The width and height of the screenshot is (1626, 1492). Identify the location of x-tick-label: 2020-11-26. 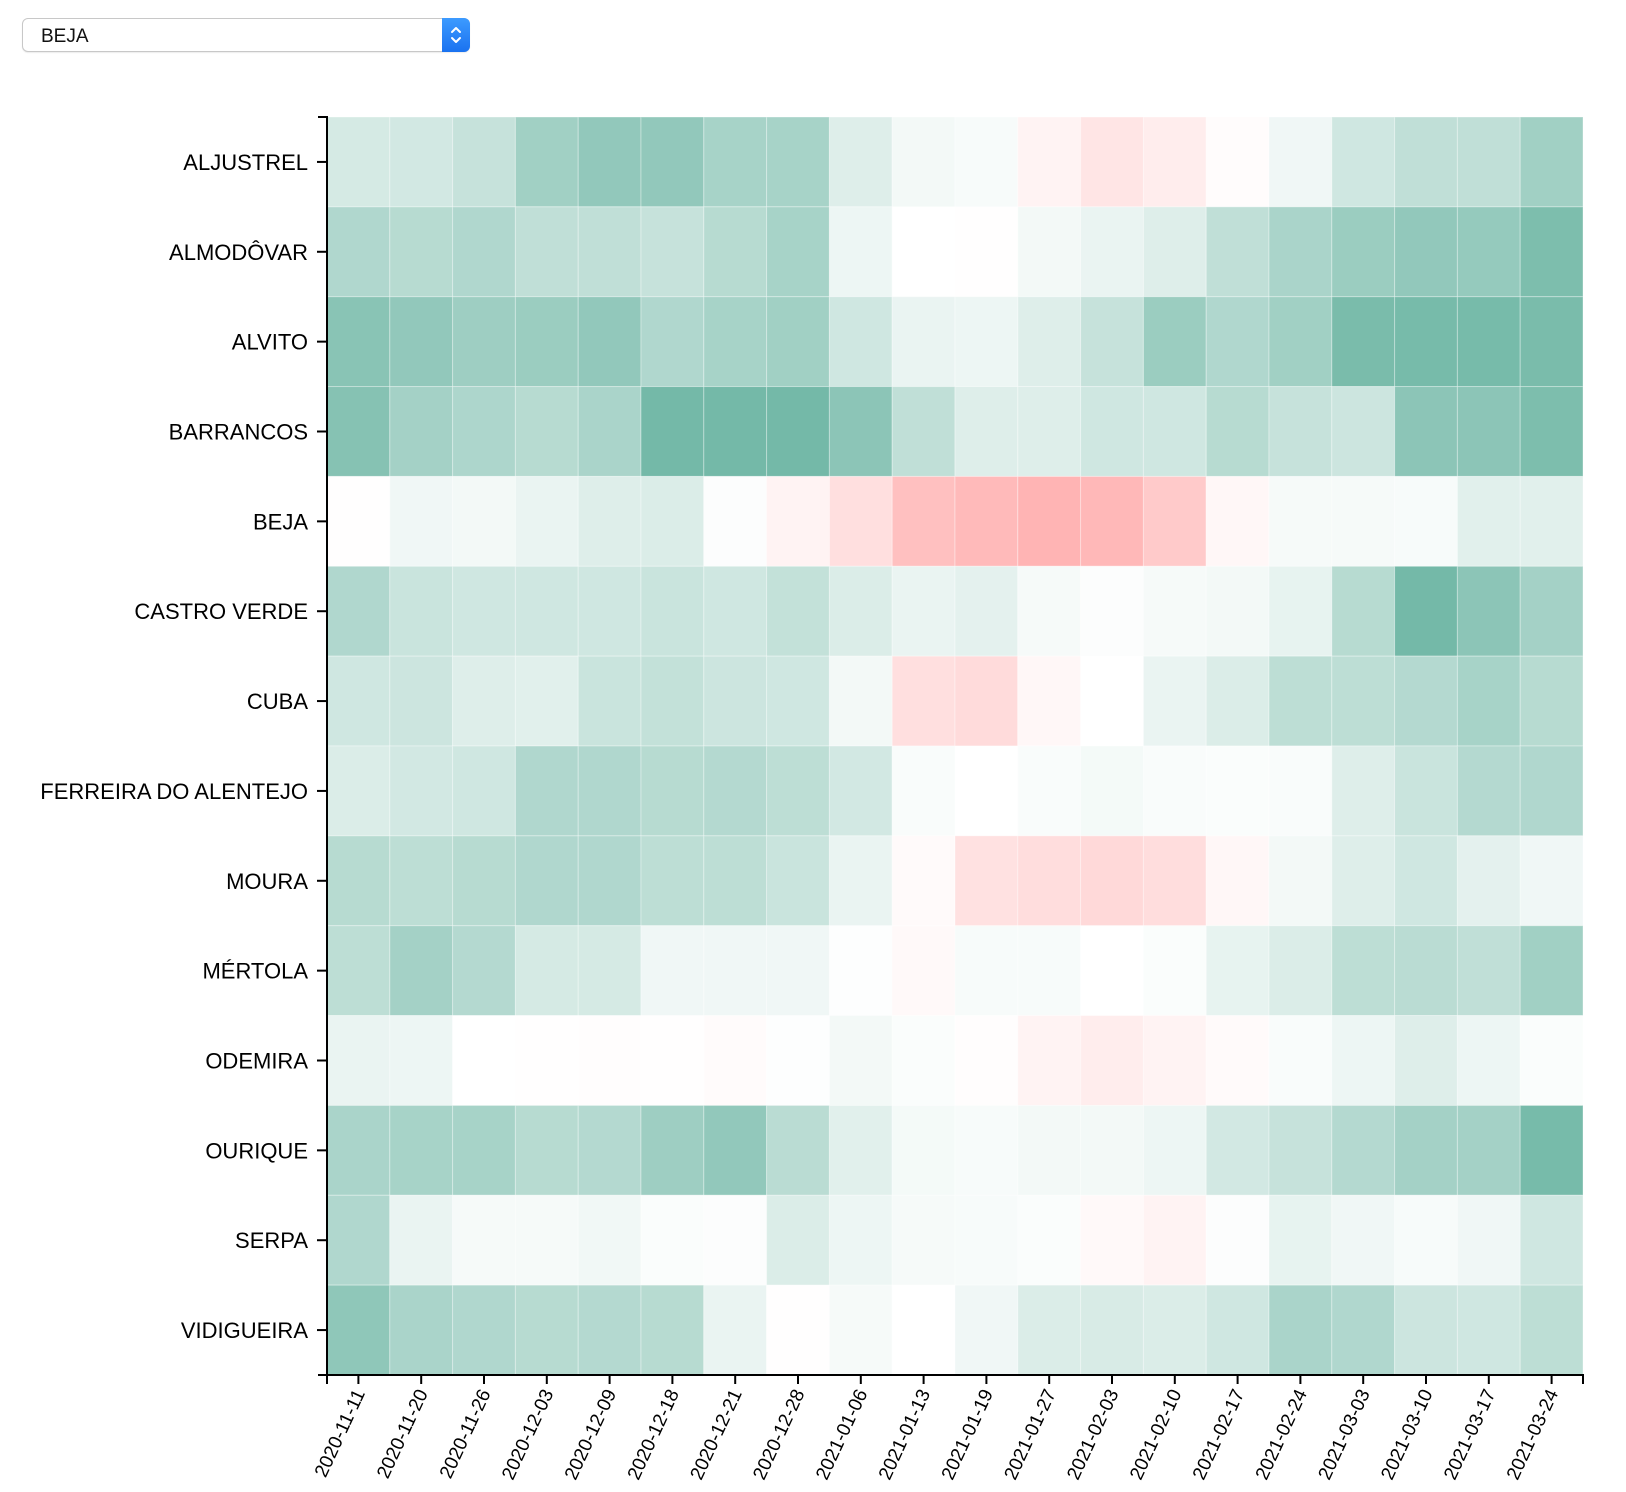
(466, 1434).